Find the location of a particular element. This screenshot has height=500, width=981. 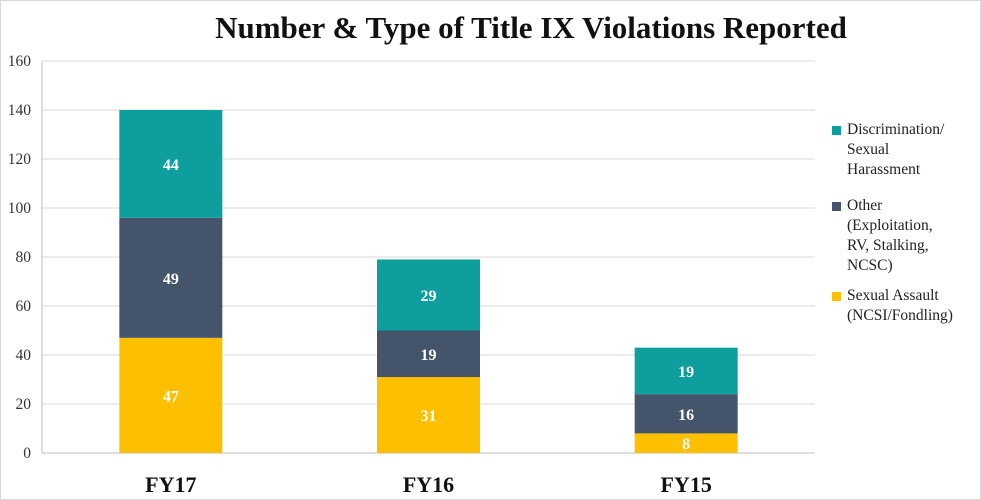

x-tick-label: FY17 is located at coordinates (170, 484).